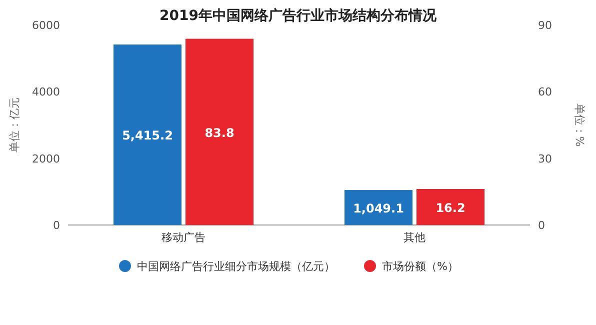 This screenshot has width=596, height=325. Describe the element at coordinates (56, 225) in the screenshot. I see `y-tick-label: 0` at that location.